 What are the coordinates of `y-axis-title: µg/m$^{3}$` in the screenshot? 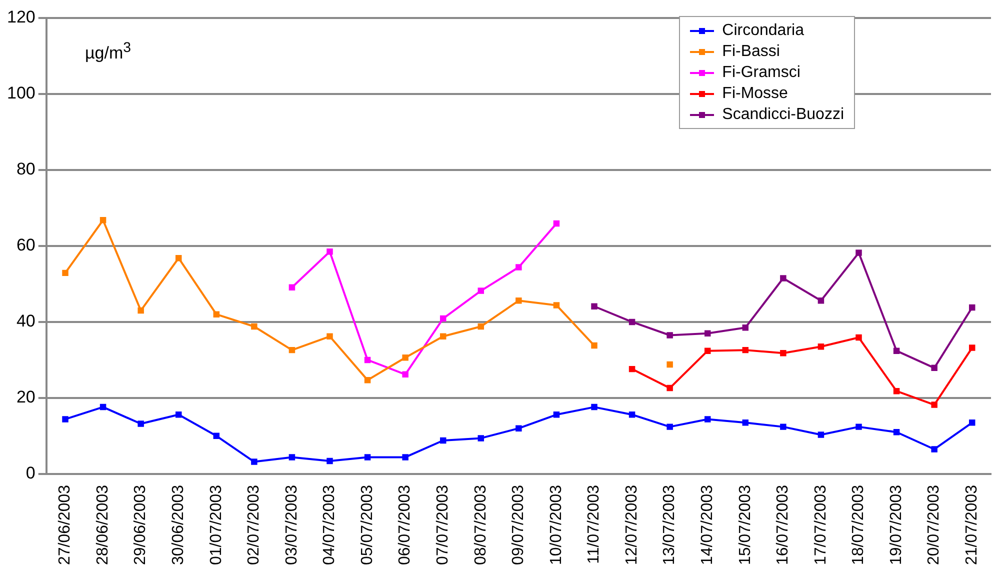 It's located at (108, 52).